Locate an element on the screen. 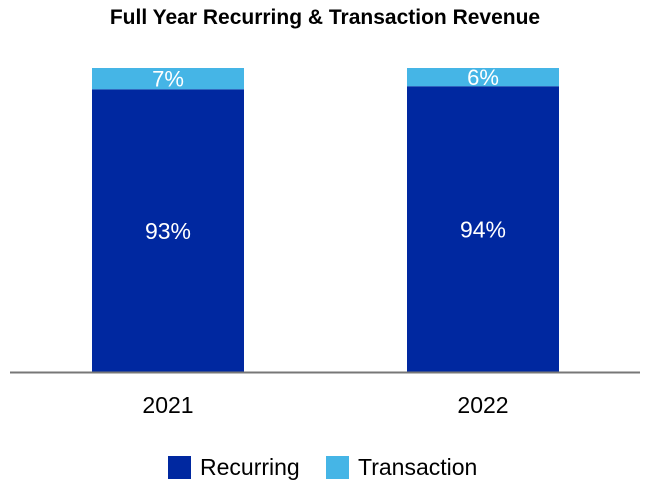 The height and width of the screenshot is (500, 650). x-tick-label-2021: 2021 is located at coordinates (167, 405).